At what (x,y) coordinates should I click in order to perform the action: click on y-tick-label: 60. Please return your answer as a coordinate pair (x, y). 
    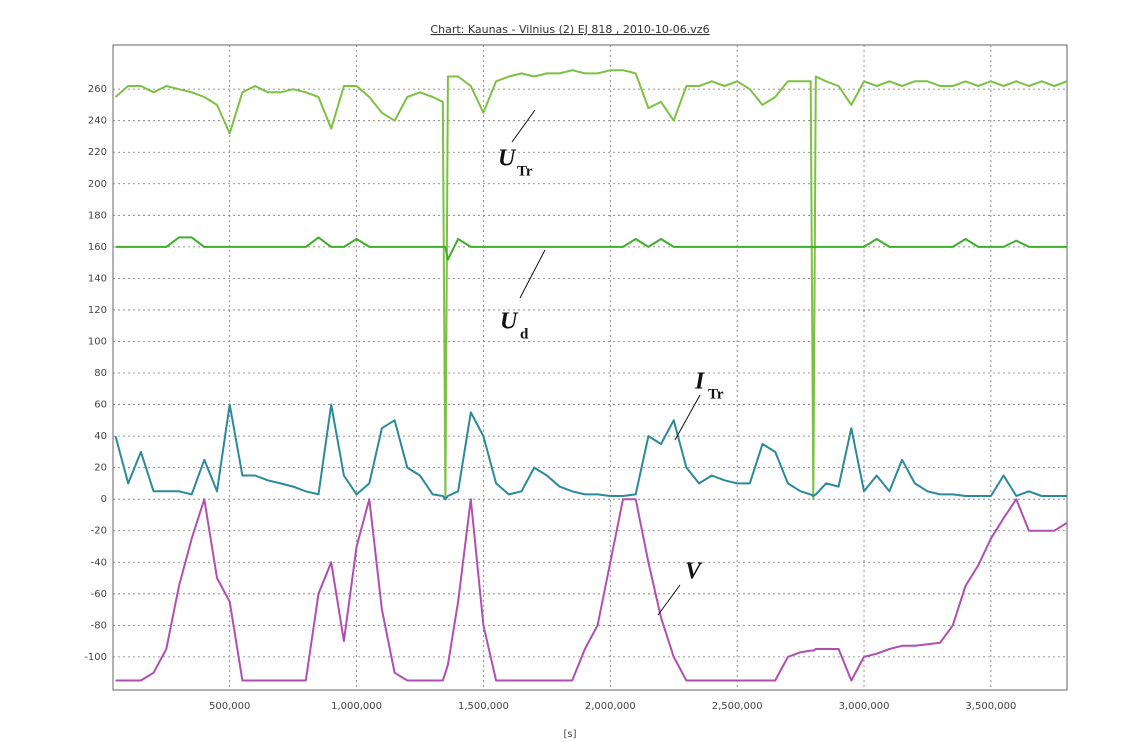
    Looking at the image, I should click on (100, 405).